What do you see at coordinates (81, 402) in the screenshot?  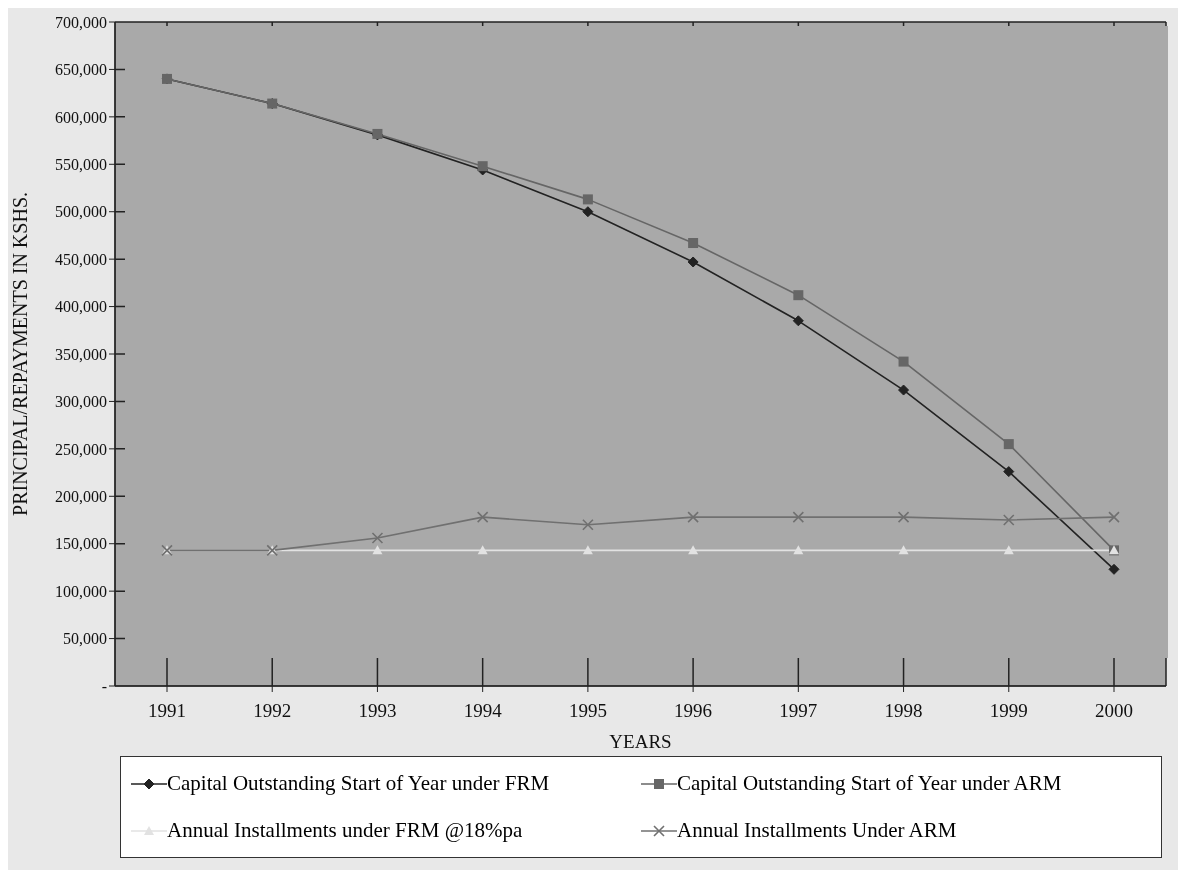 I see `y-tick-label: 300,000` at bounding box center [81, 402].